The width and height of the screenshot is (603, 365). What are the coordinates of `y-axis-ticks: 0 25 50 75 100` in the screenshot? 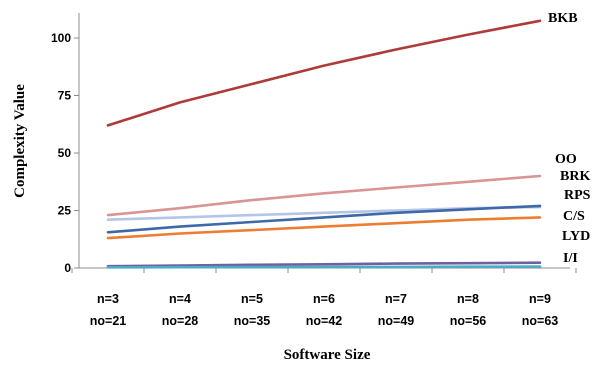 It's located at (65, 153).